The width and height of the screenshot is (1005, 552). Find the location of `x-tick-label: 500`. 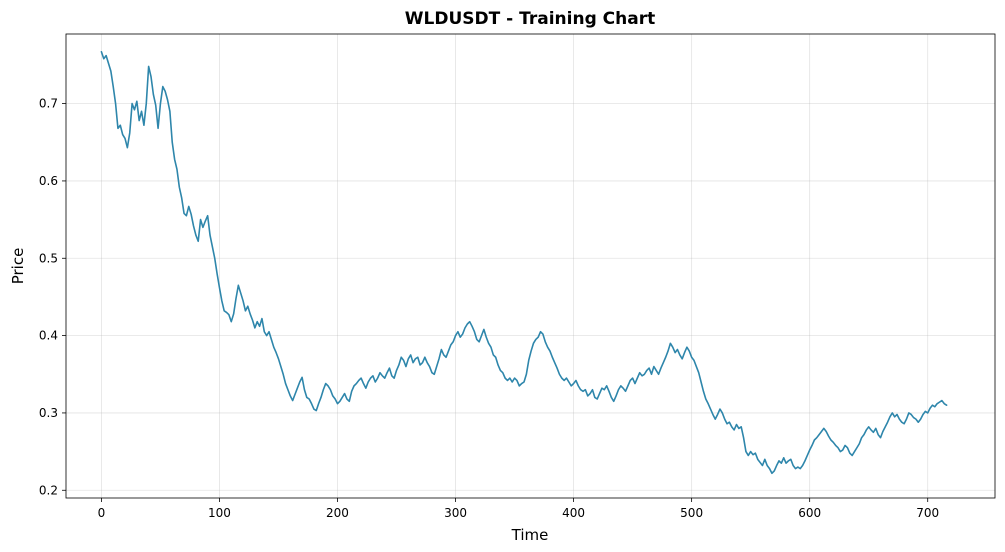

x-tick-label: 500 is located at coordinates (691, 513).